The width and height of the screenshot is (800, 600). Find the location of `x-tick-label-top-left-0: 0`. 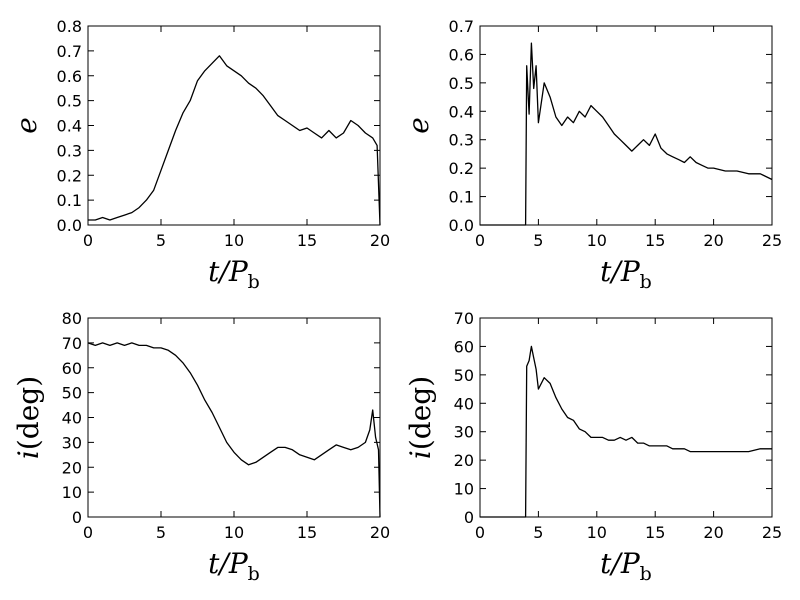

x-tick-label-top-left-0: 0 is located at coordinates (88, 240).